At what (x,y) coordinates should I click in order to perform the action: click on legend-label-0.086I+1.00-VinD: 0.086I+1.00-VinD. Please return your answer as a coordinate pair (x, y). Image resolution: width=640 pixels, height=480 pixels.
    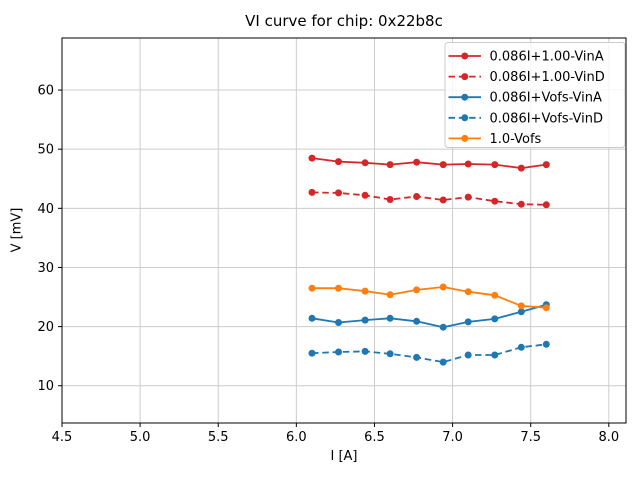
    Looking at the image, I should click on (547, 77).